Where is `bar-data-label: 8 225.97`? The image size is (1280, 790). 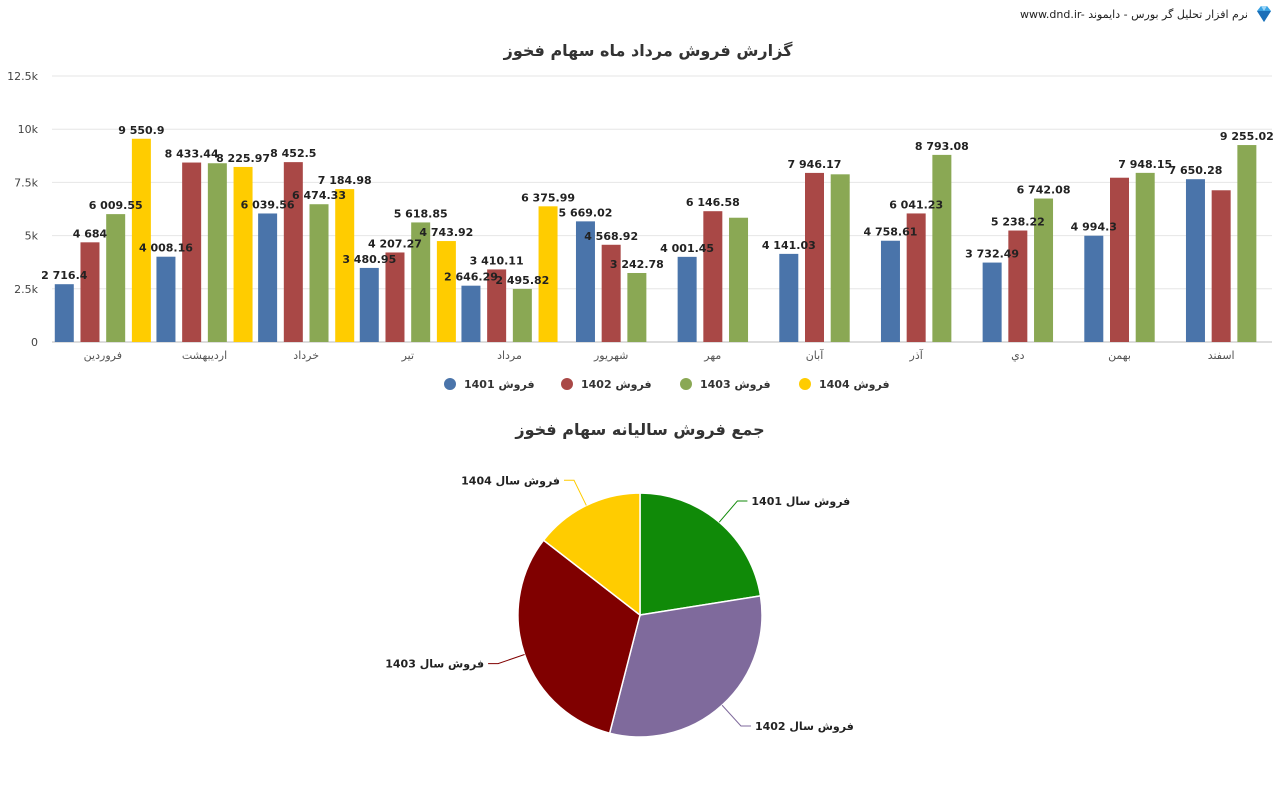
bar-data-label: 8 225.97 is located at coordinates (243, 158).